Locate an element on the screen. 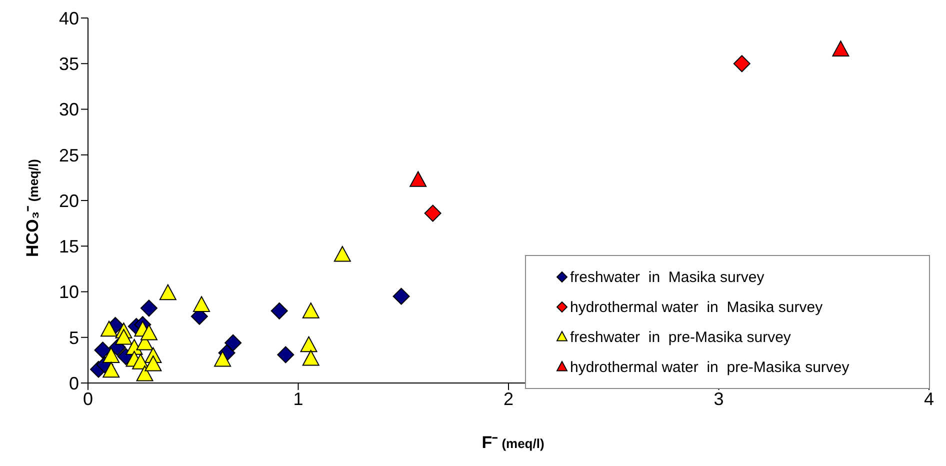  y-tick-label: 35 is located at coordinates (68, 64).